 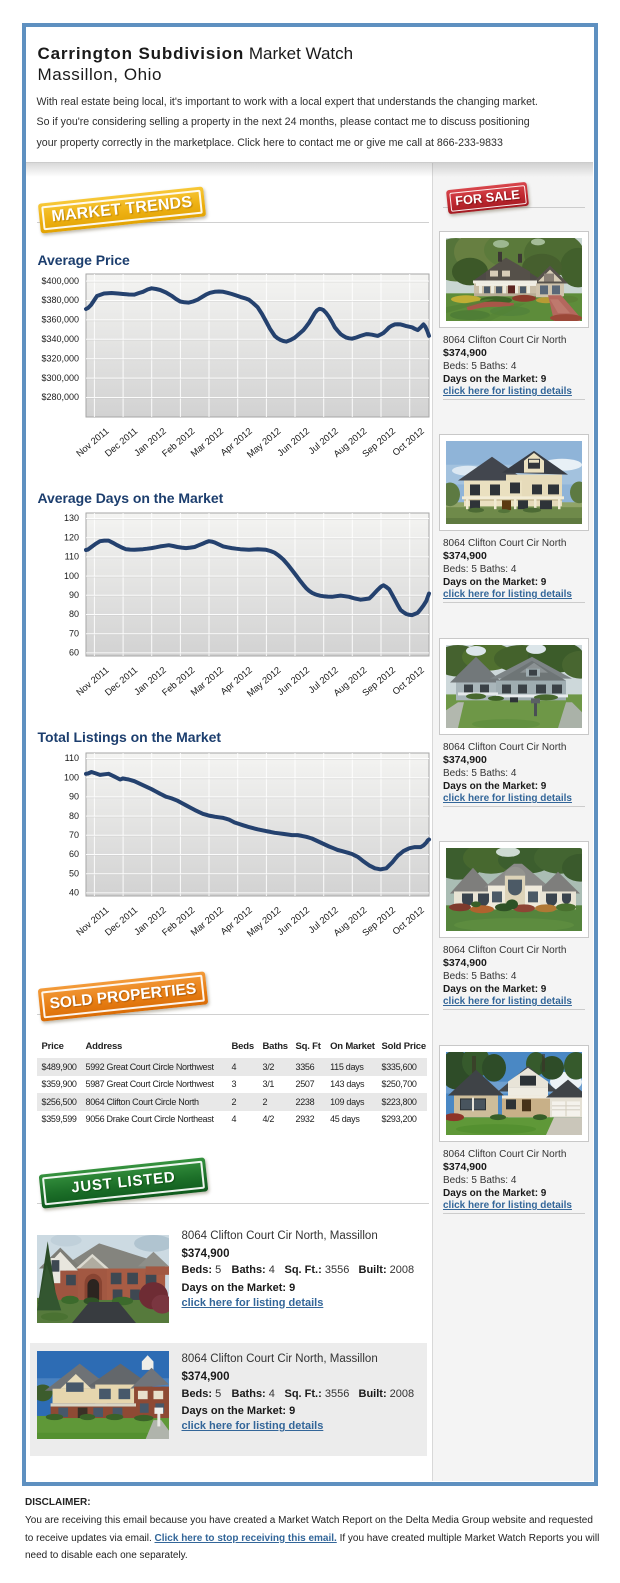 What do you see at coordinates (60, 320) in the screenshot?
I see `svg-text: $360,000` at bounding box center [60, 320].